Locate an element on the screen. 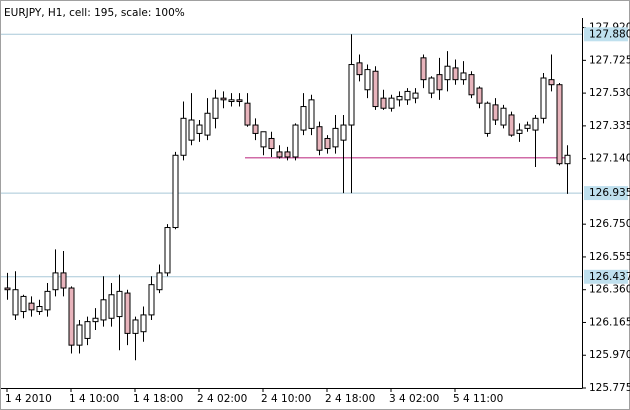  y-tick-label: 125.775 is located at coordinates (609, 388).